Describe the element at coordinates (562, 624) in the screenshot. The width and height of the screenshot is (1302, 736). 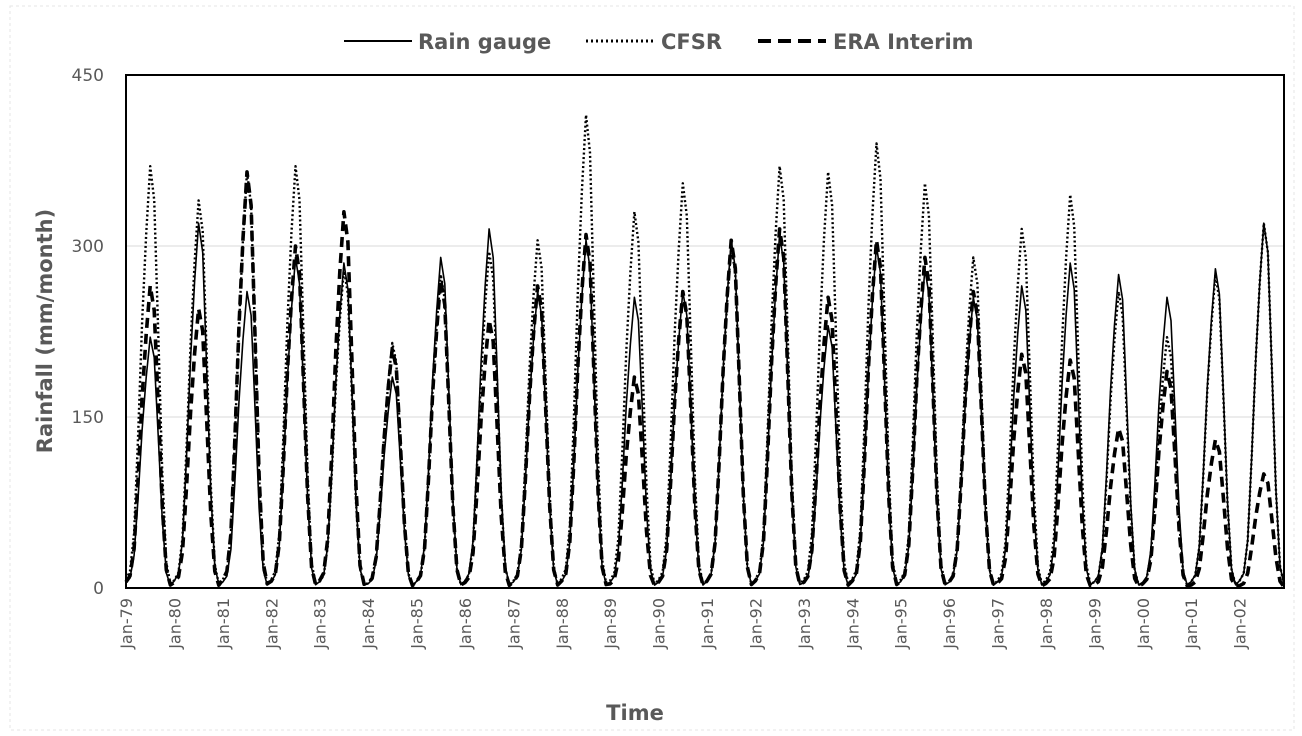
I see `x-tick-label: Jan-88` at that location.